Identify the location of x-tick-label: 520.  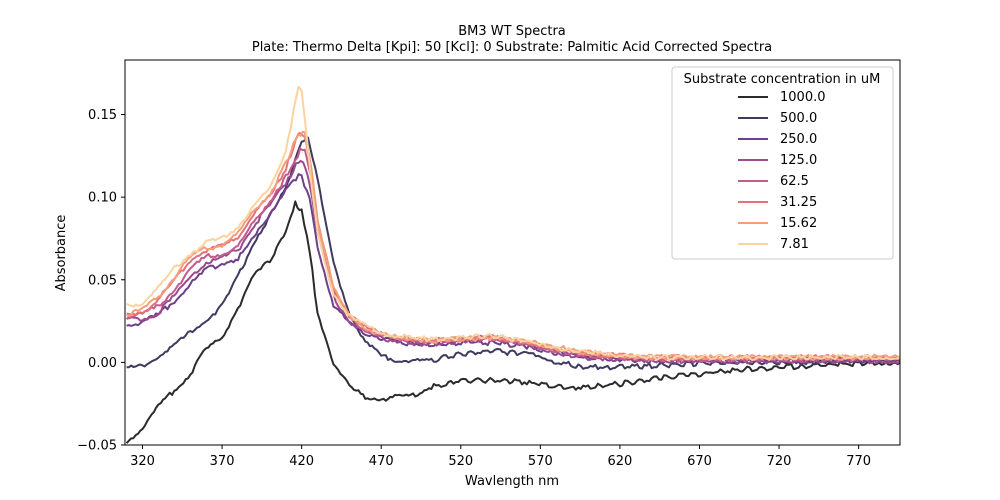
(460, 461).